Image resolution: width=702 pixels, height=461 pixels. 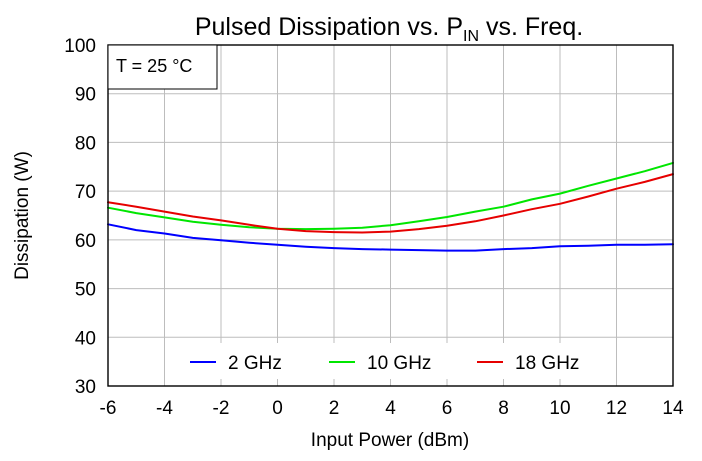 What do you see at coordinates (277, 408) in the screenshot?
I see `x-tick-label: 0` at bounding box center [277, 408].